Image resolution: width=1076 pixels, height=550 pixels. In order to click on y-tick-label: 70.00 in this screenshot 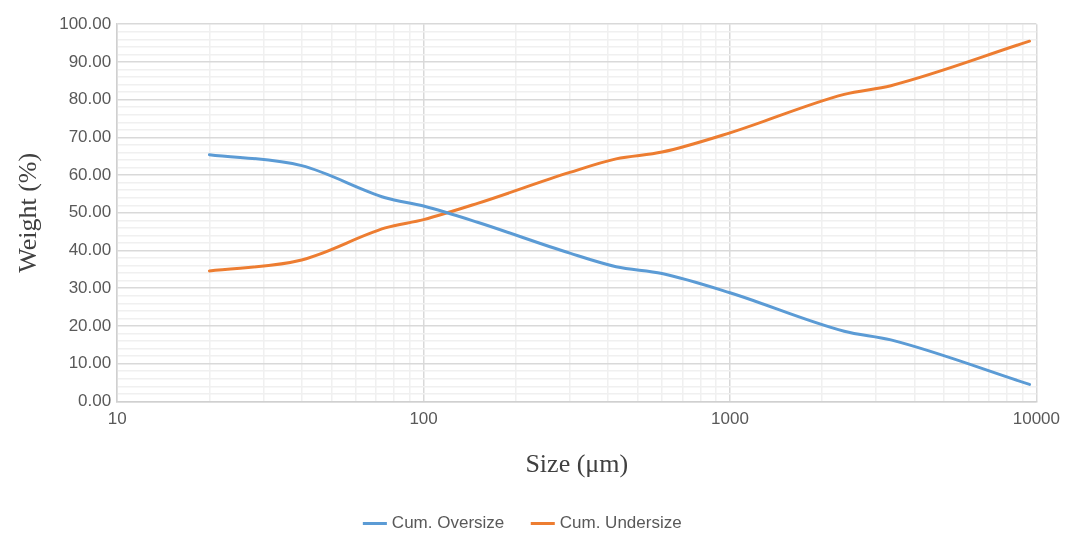, I will do `click(90, 137)`.